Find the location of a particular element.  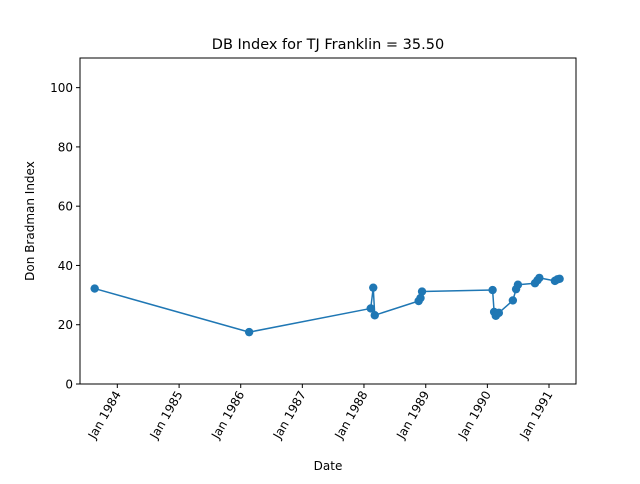

chart-title: DB Index for TJ Franklin = 35.50 is located at coordinates (328, 45).